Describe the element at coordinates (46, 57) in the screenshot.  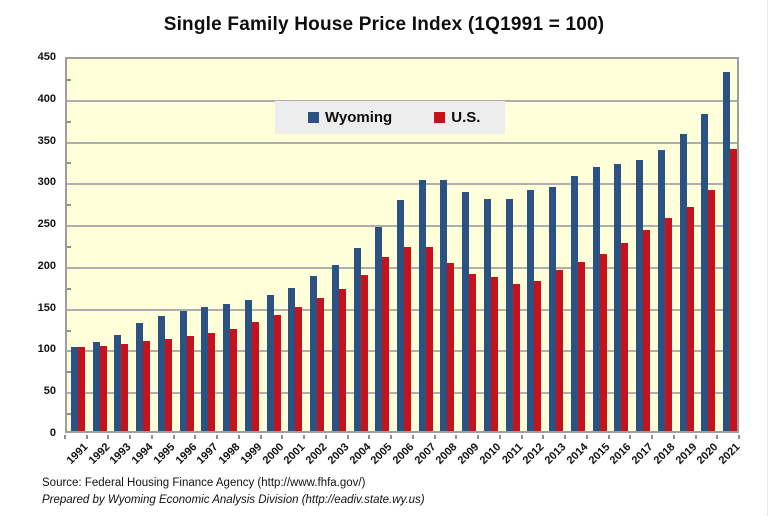
I see `y-axis-label-450: 450` at that location.